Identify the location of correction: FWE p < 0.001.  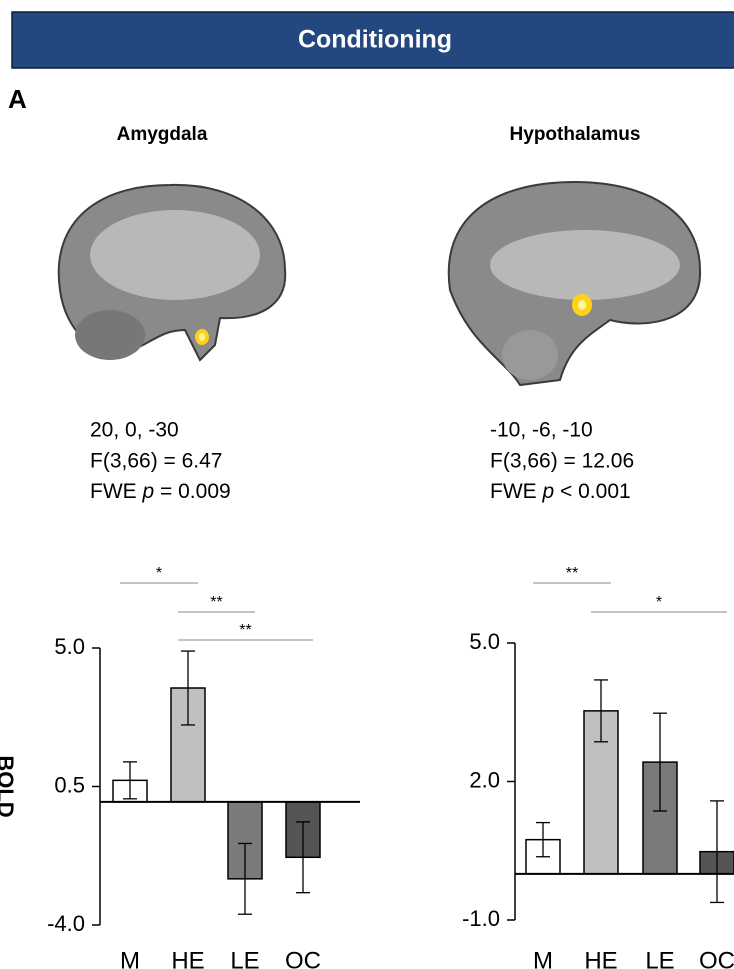
(560, 491).